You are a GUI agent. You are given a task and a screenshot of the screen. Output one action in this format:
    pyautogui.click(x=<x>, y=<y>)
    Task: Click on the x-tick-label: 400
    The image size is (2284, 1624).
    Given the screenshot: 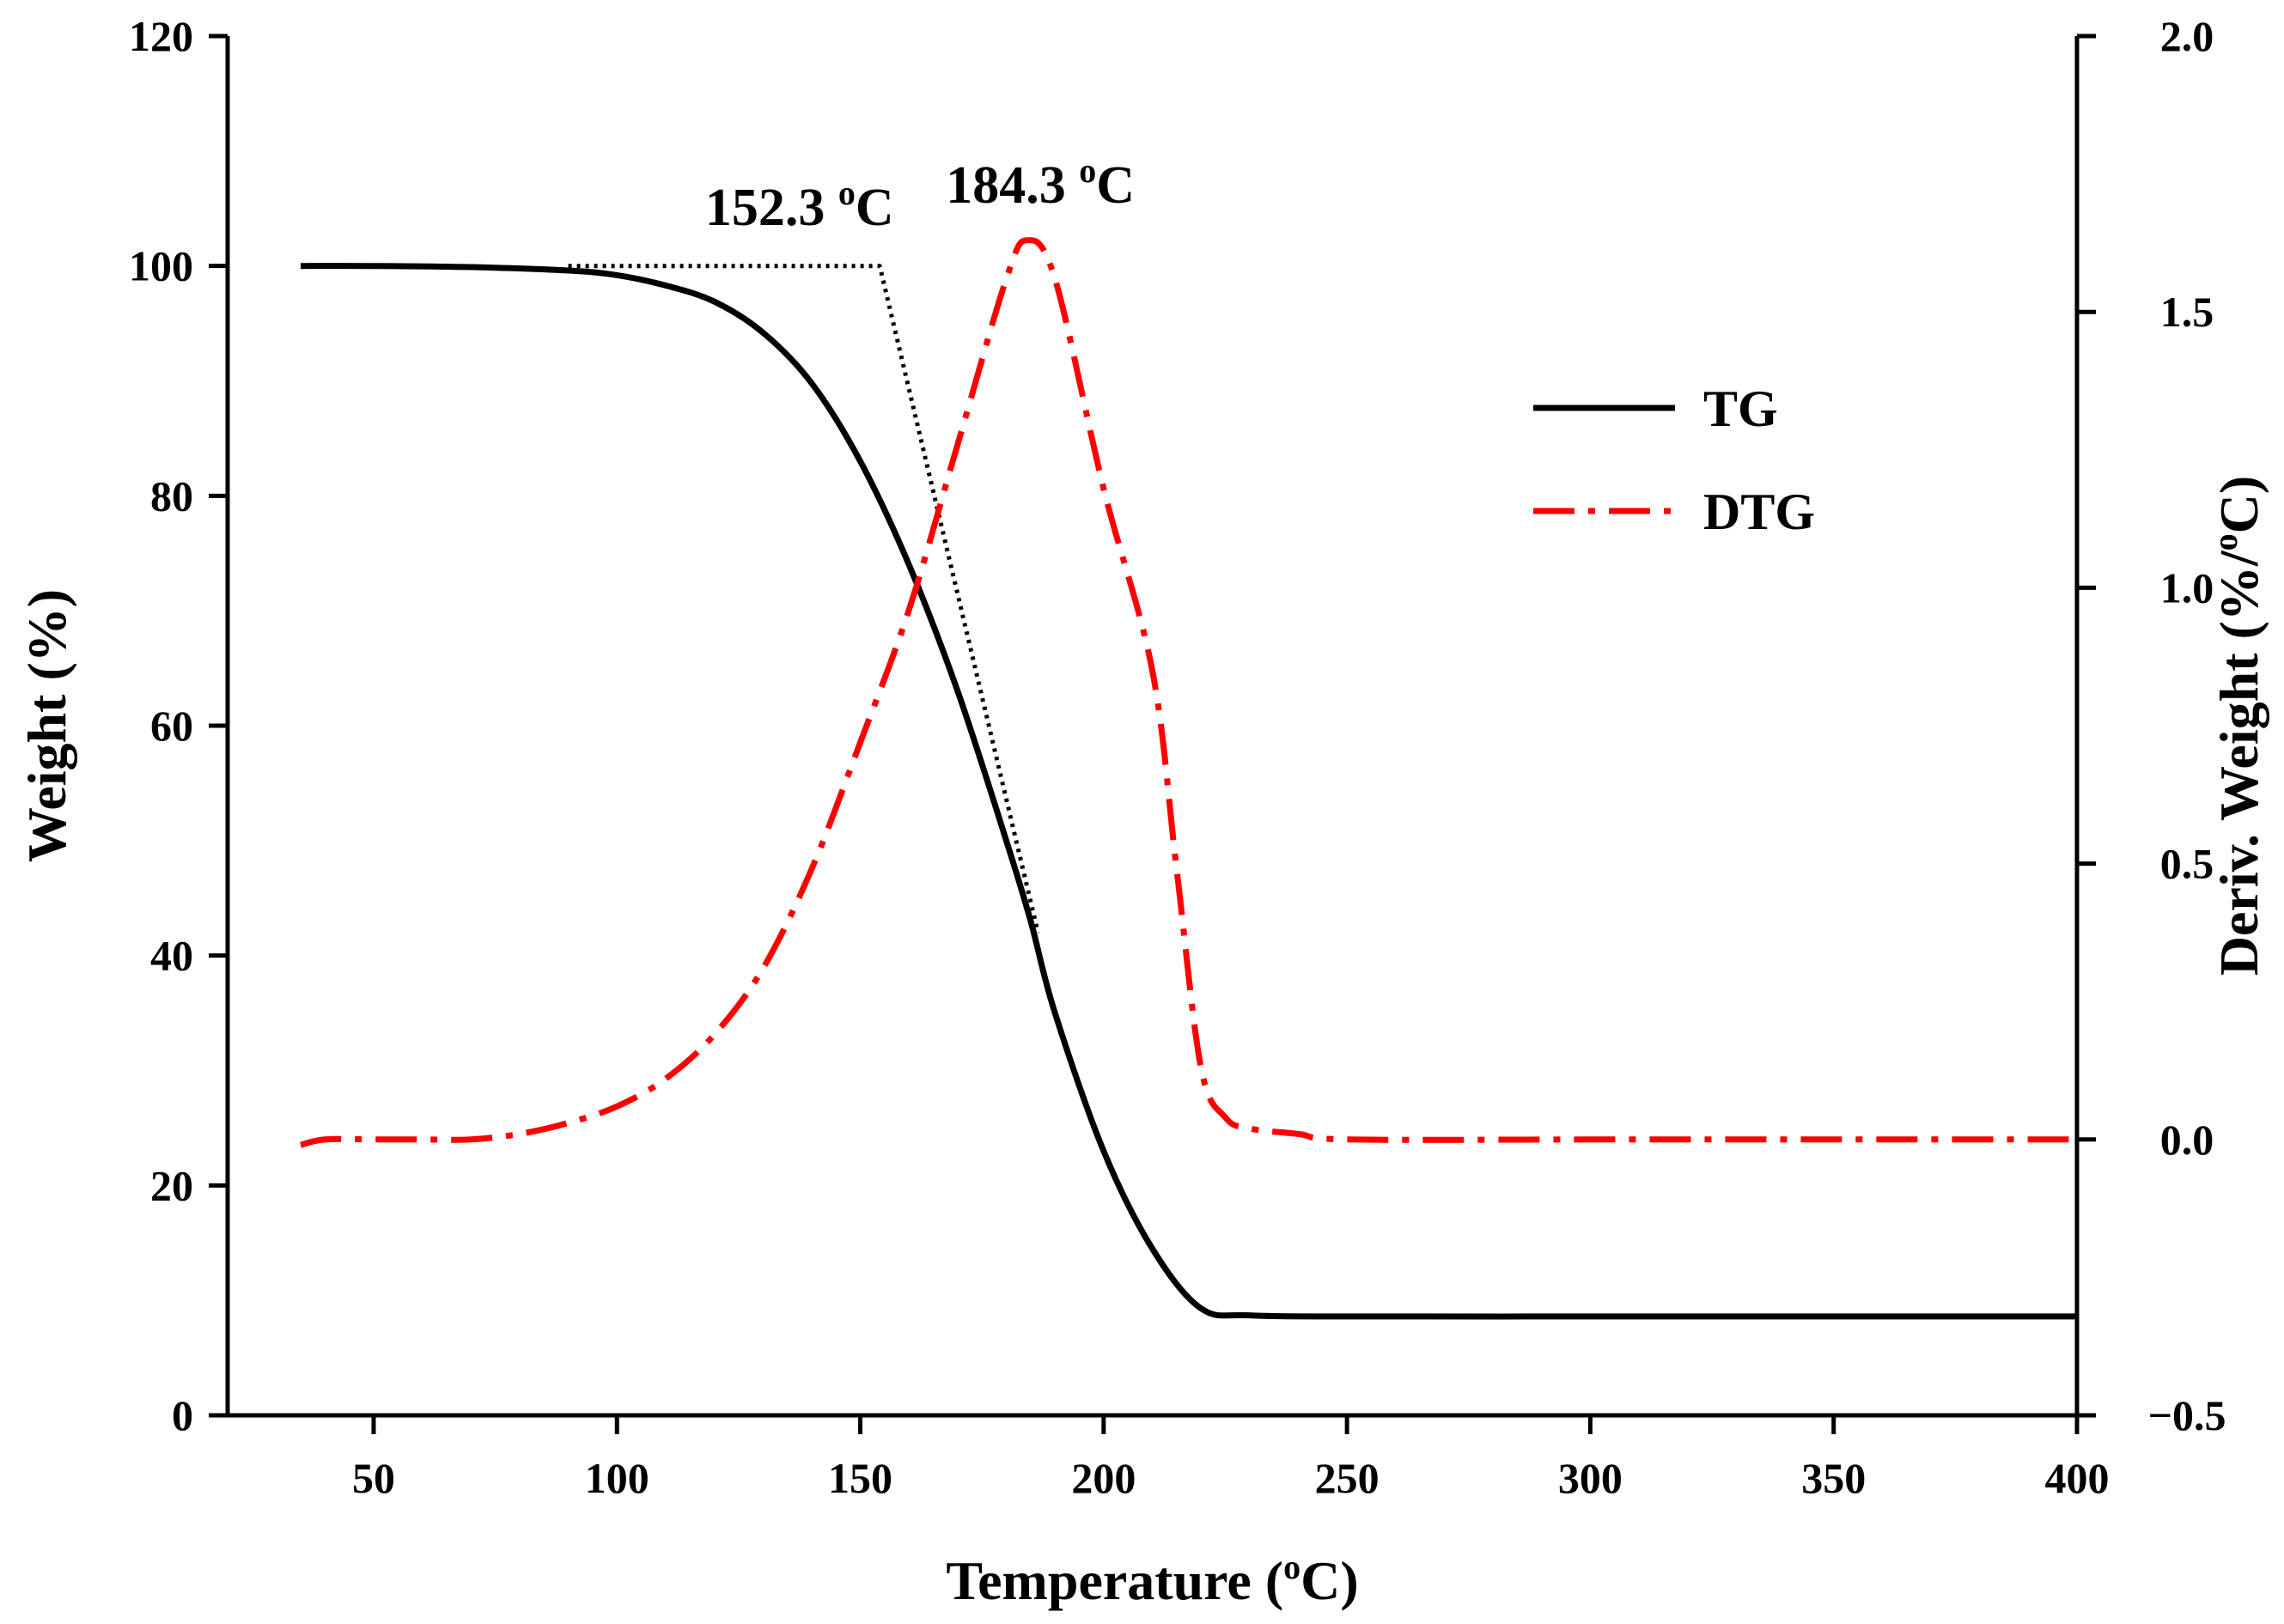 What is the action you would take?
    pyautogui.click(x=2078, y=1478)
    